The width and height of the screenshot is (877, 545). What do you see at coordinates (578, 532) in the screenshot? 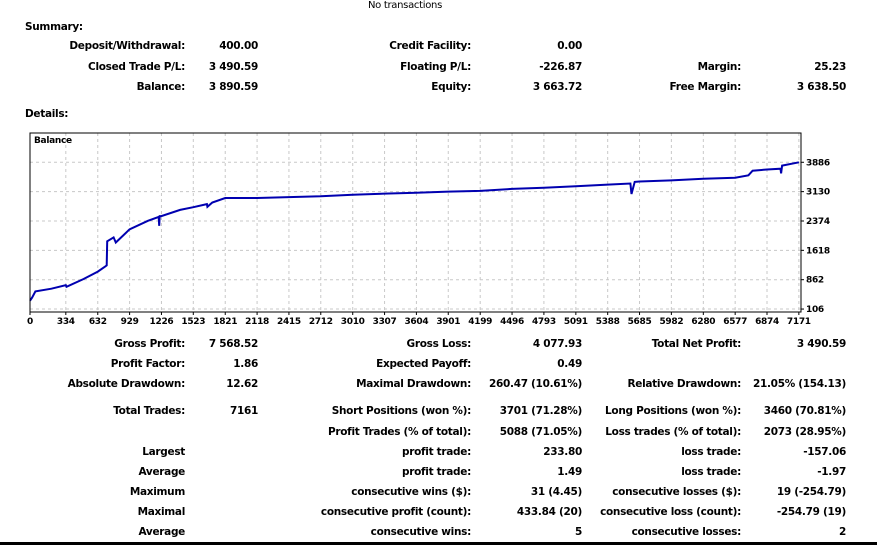
I see `details-value: 5` at bounding box center [578, 532].